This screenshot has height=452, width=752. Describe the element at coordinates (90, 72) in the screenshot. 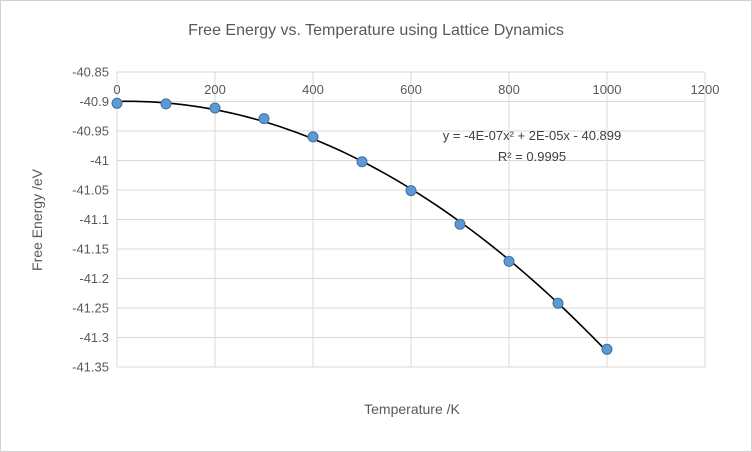

I see `y-tick-label: -40.85` at that location.